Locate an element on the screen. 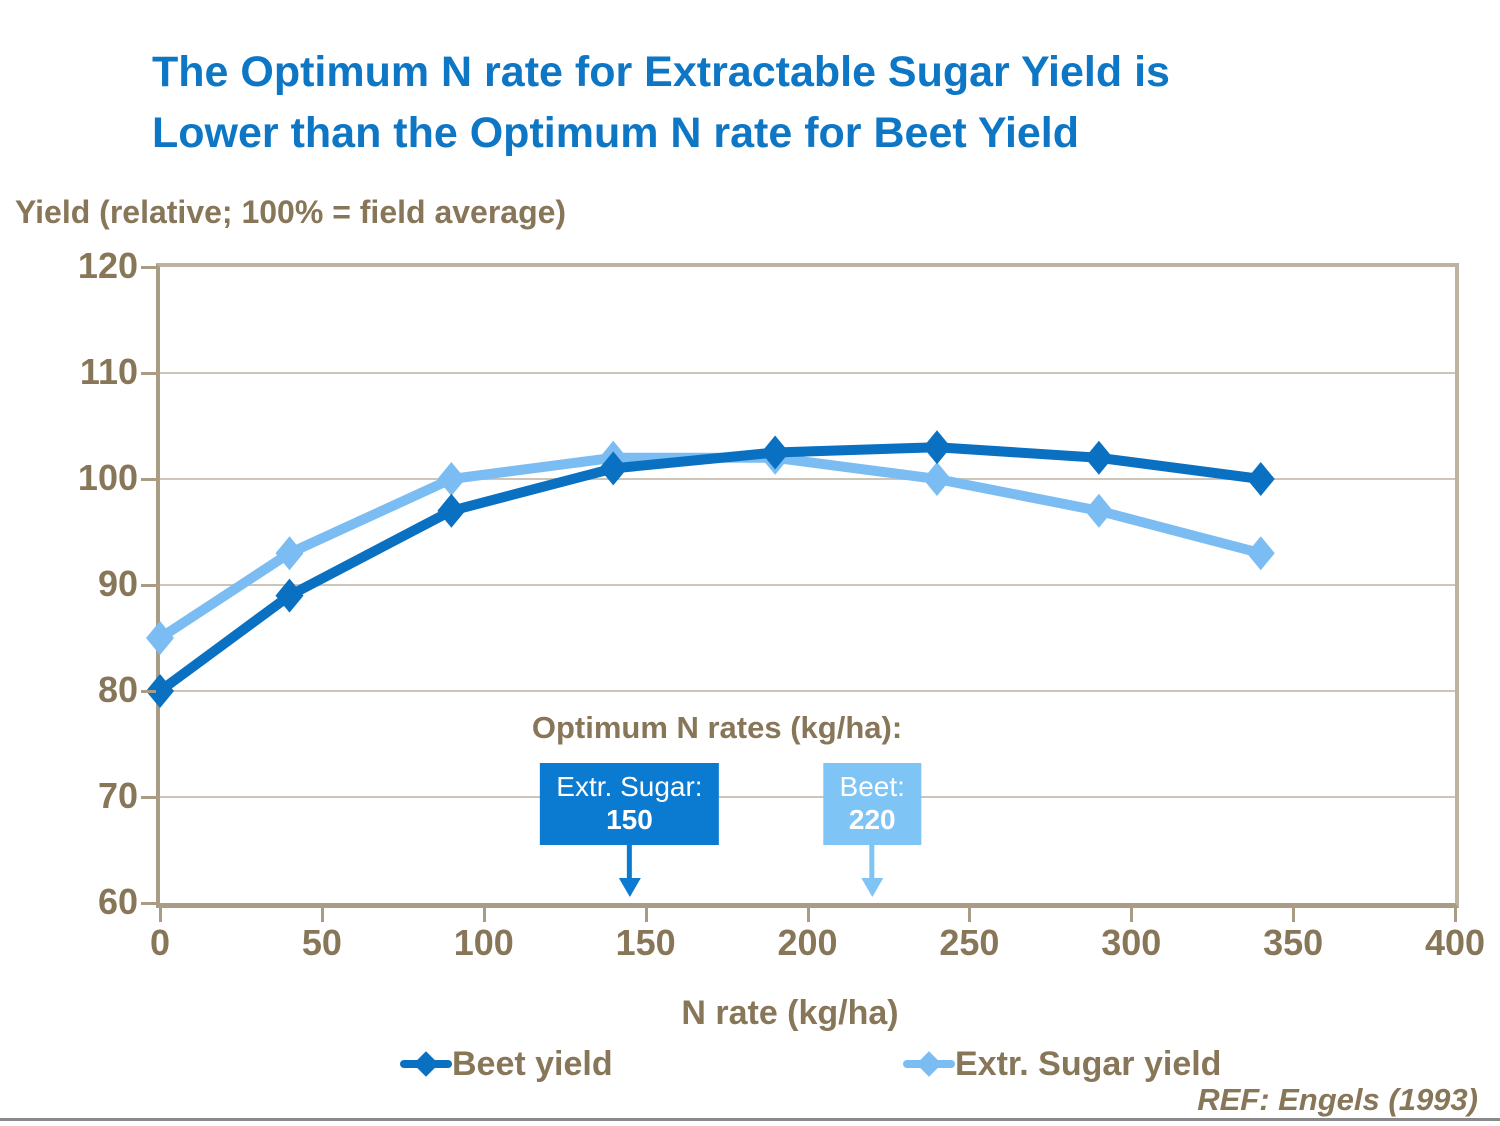 The image size is (1500, 1126). annotation-heading: Optimum N rates (kg/ha): is located at coordinates (717, 727).